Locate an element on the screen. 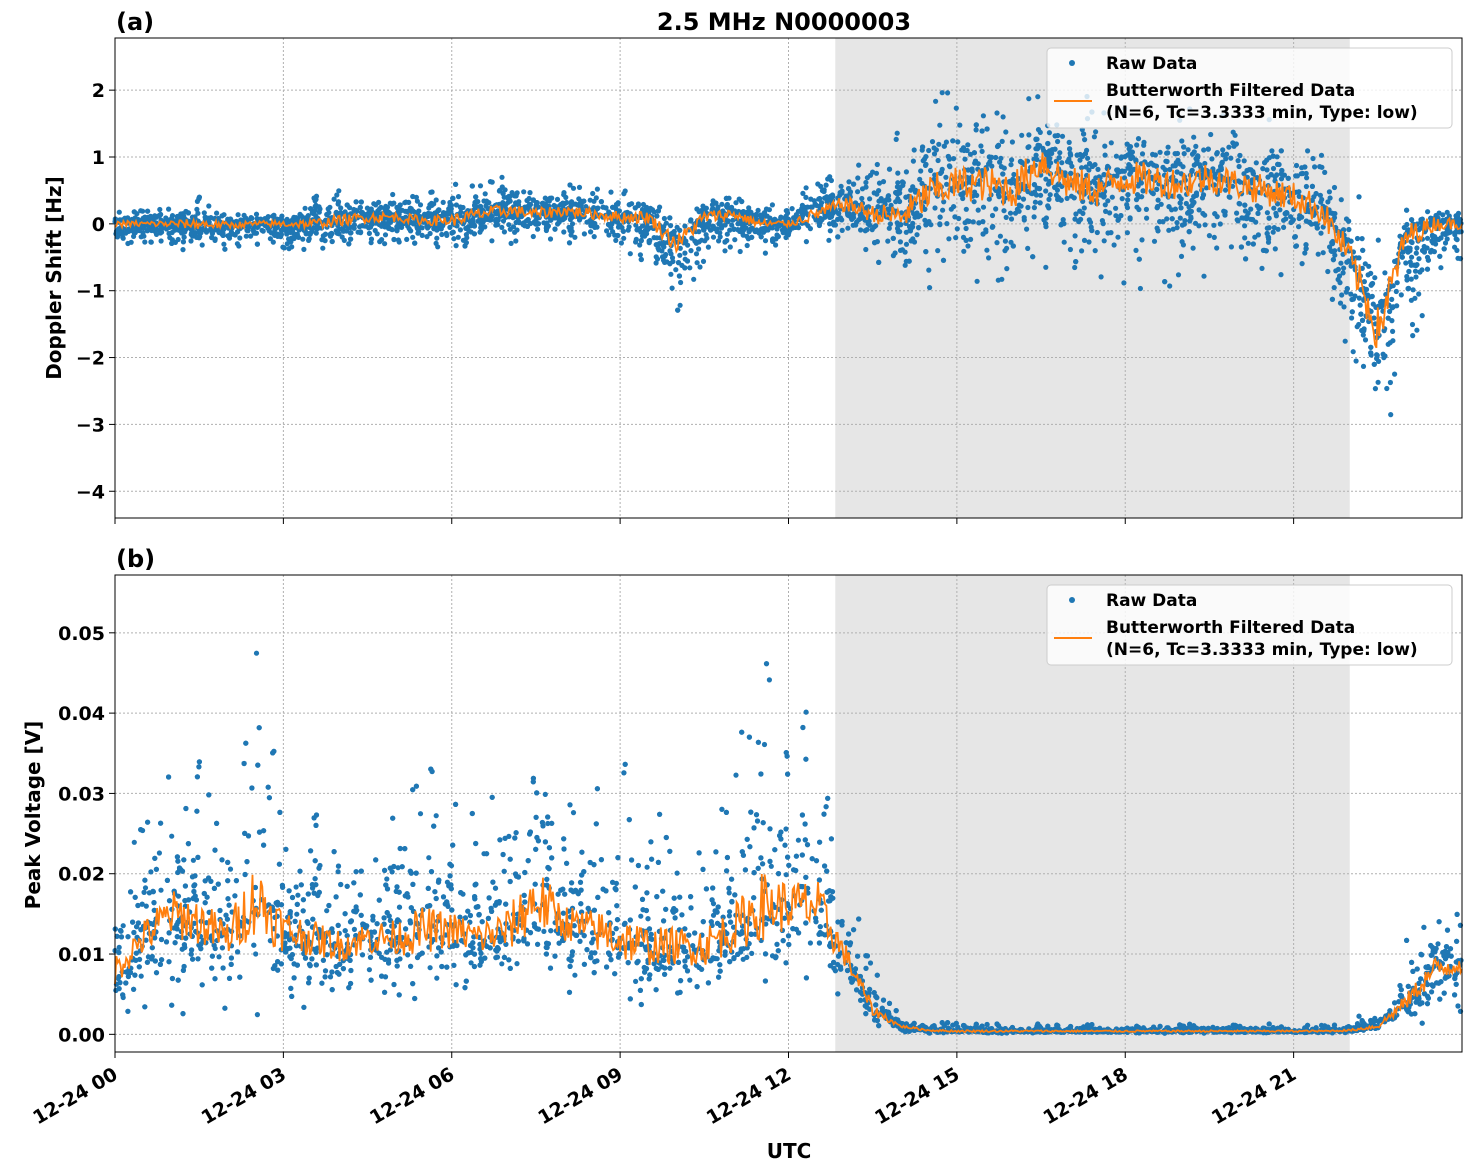  y-axis-label-a: Doppler Shift [Hz] is located at coordinates (54, 278).